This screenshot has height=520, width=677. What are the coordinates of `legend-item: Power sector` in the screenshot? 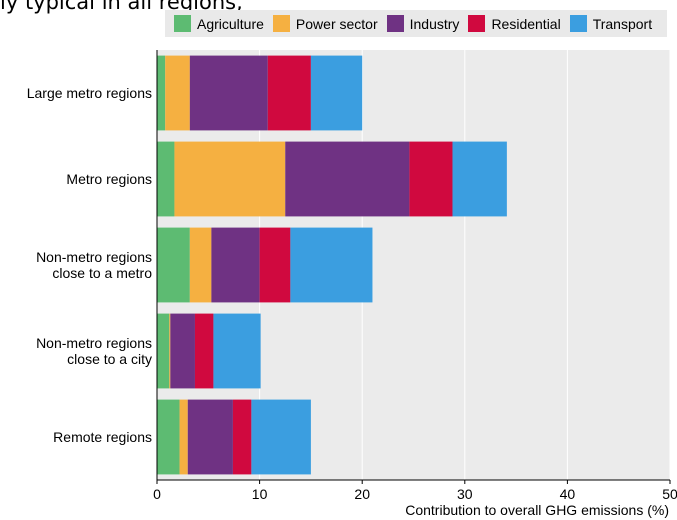 It's located at (325, 23).